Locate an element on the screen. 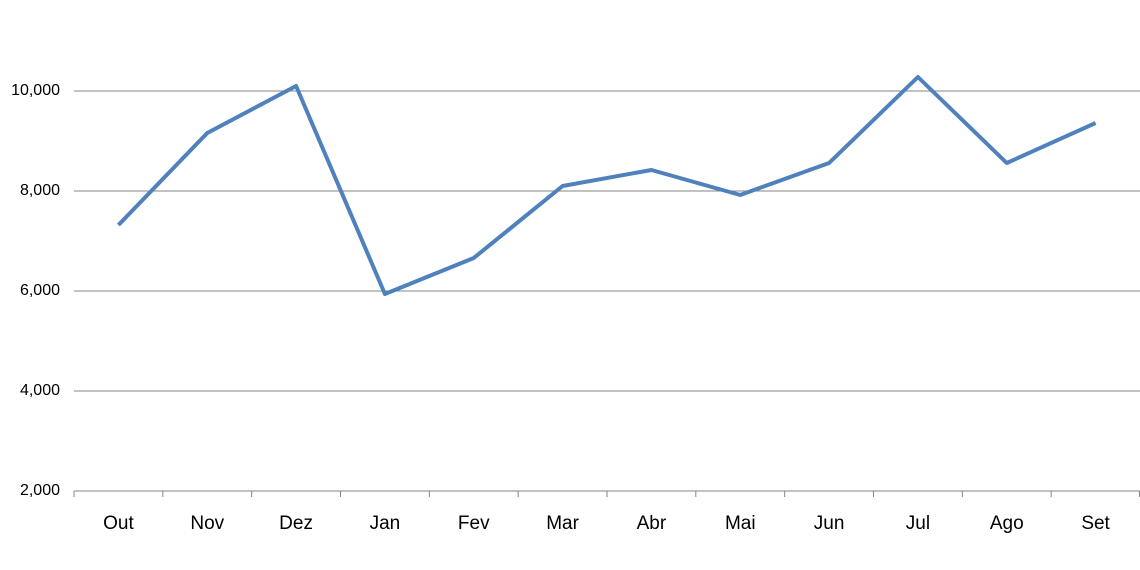 This screenshot has height=570, width=1140. x-tick-label: Mai is located at coordinates (740, 523).